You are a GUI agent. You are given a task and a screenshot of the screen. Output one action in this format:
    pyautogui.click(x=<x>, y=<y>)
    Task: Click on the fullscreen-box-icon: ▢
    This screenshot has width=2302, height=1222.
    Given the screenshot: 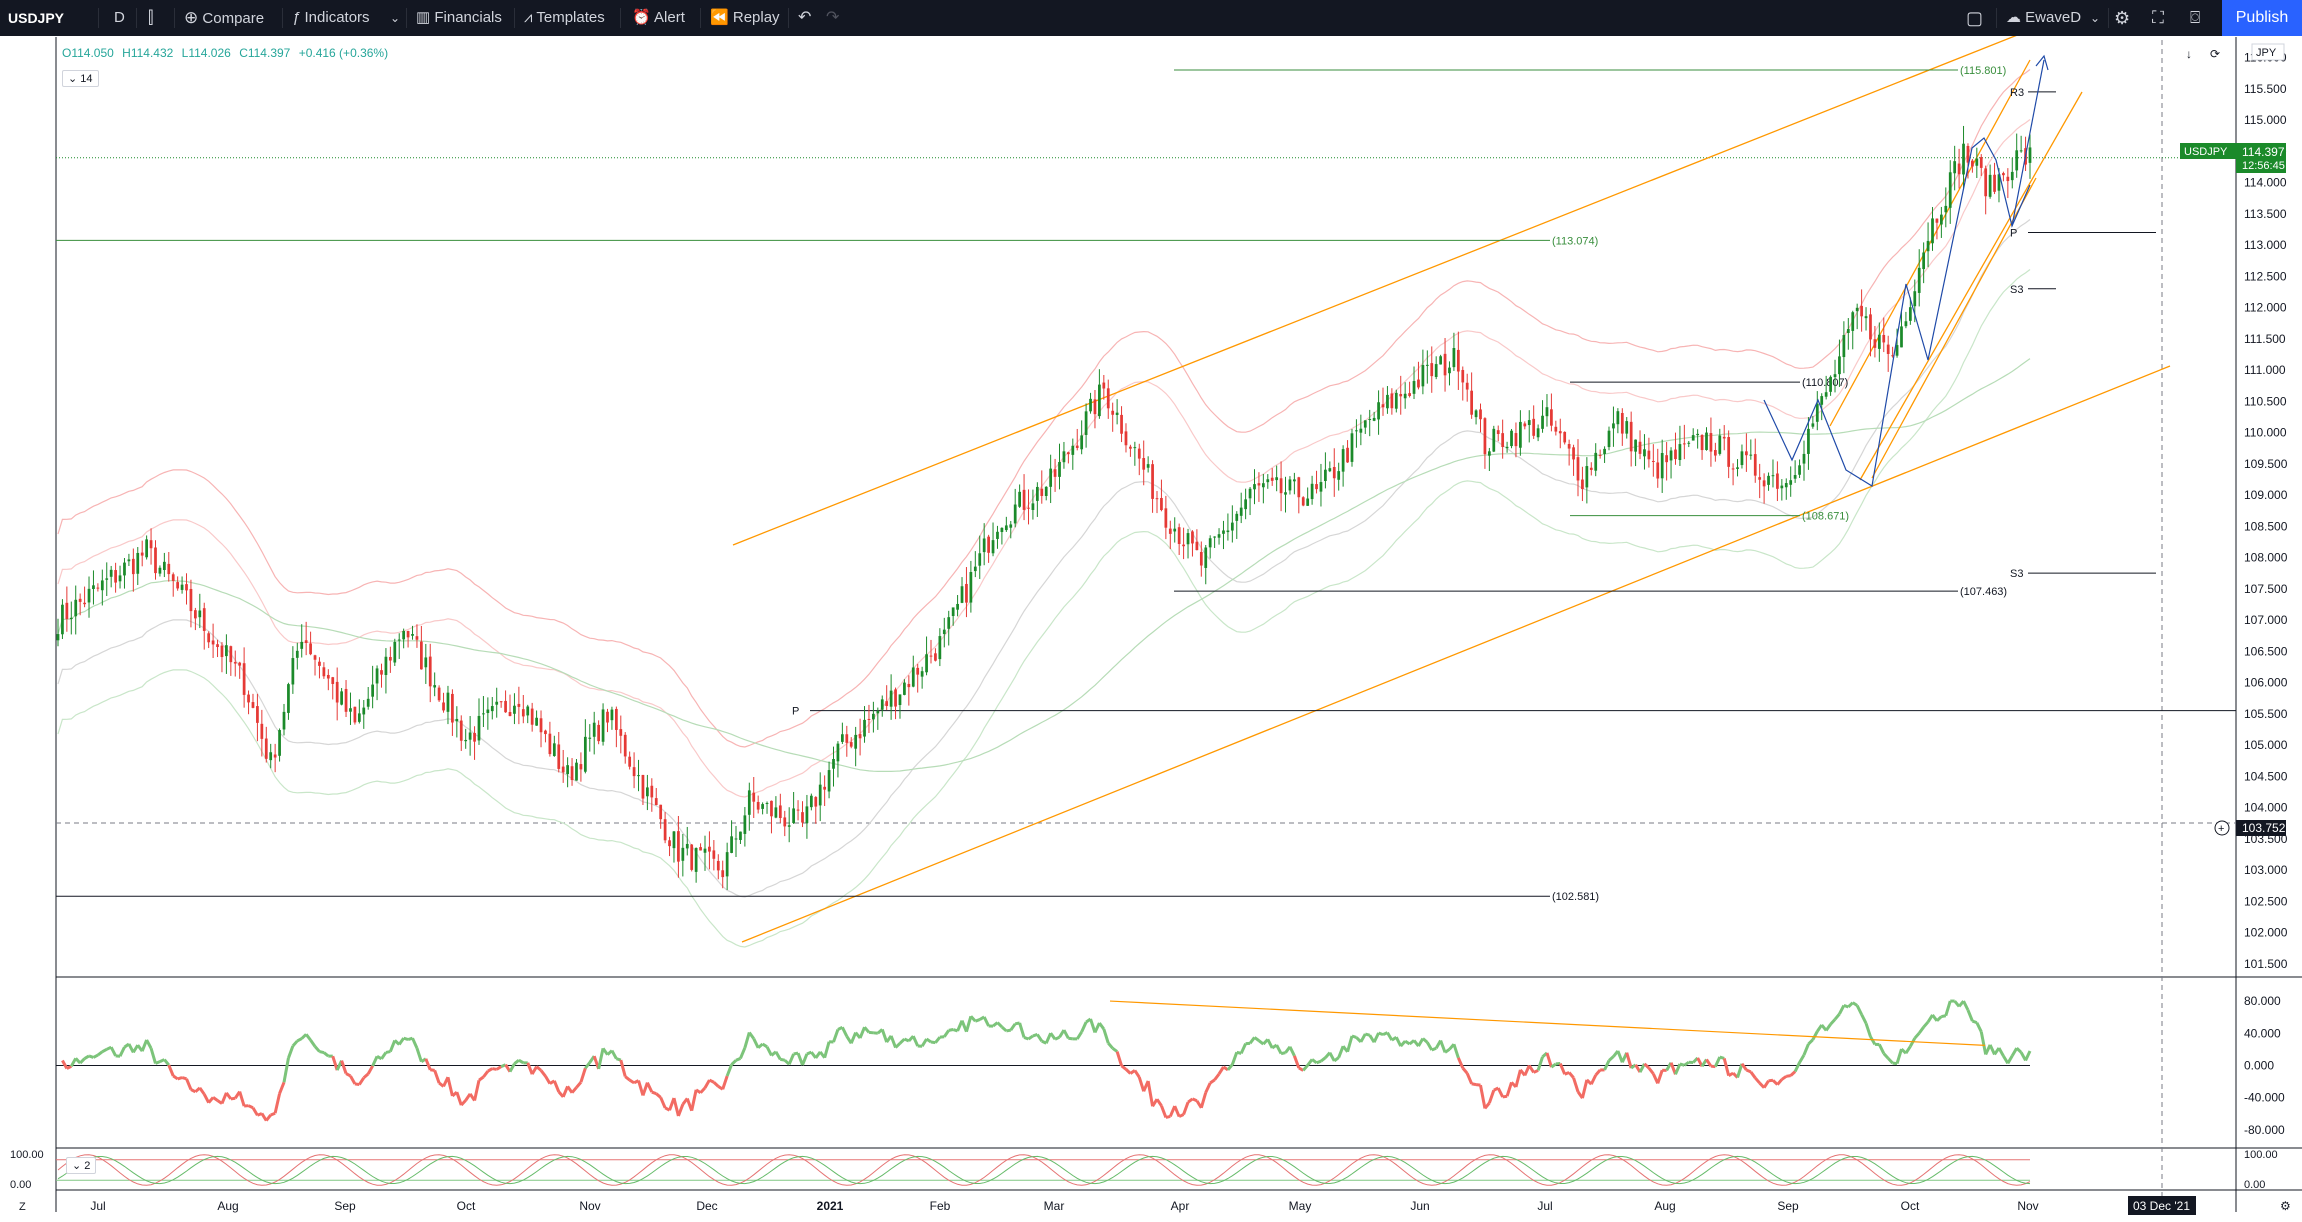 What is the action you would take?
    pyautogui.click(x=1975, y=18)
    